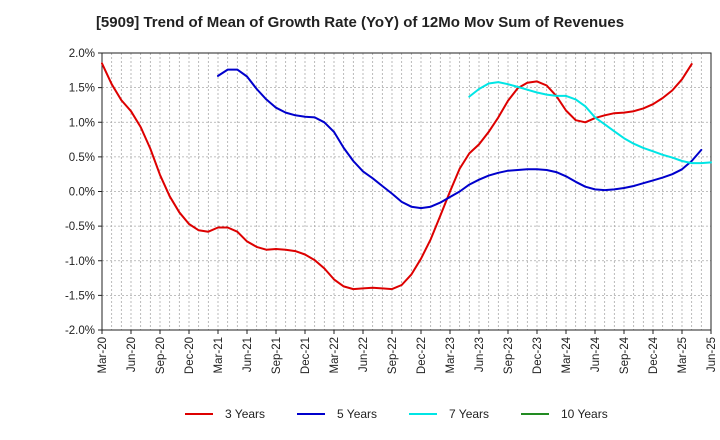  I want to click on x-tick-label: Jun-23, so click(480, 354).